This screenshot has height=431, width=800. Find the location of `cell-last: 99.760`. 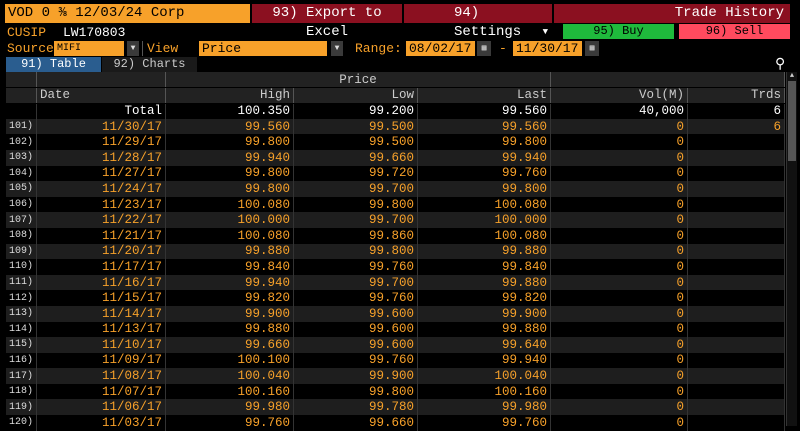

cell-last: 99.760 is located at coordinates (484, 423).